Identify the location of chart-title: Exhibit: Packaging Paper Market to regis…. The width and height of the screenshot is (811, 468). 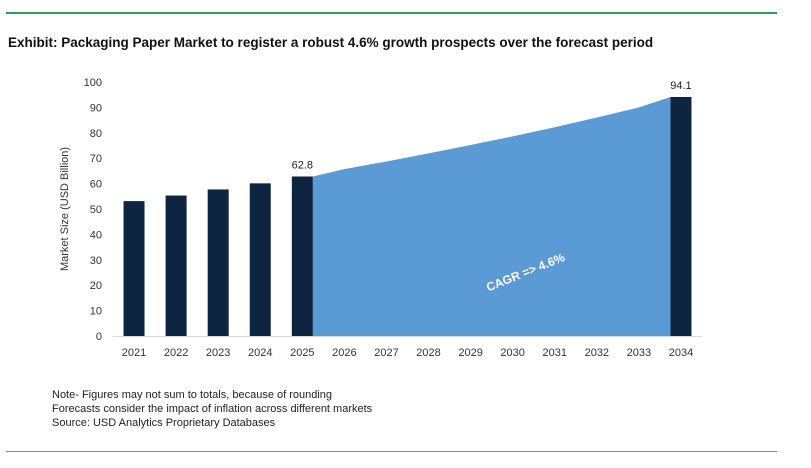
(331, 42).